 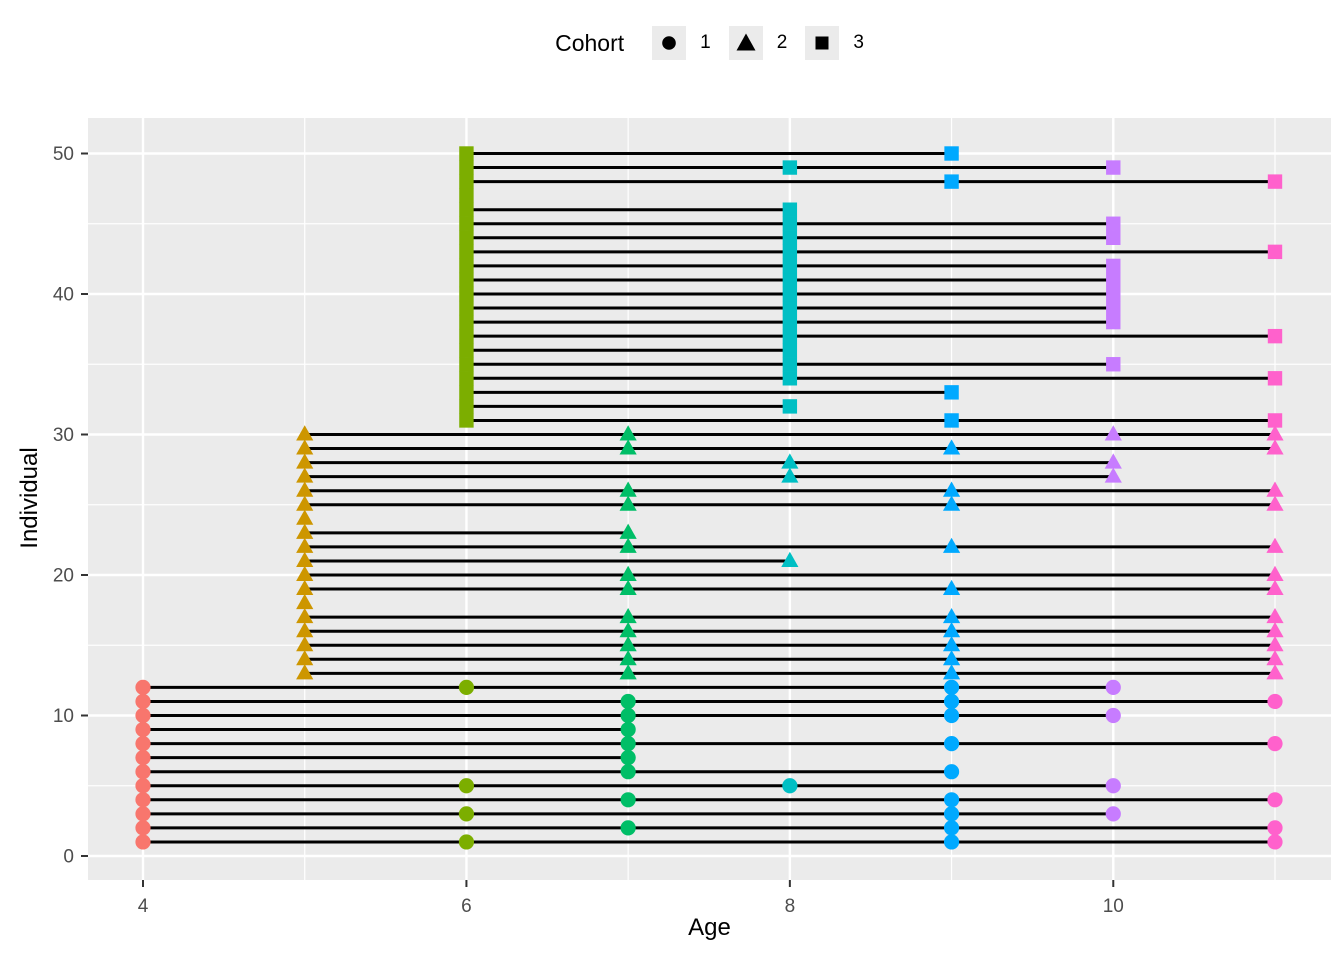 I want to click on marker-triangle-ind29-age7, so click(x=628, y=447).